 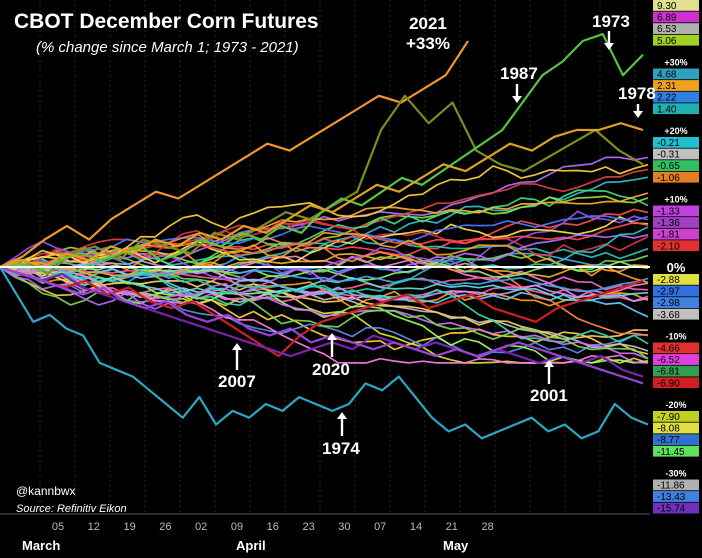 I want to click on annotation-2021: 2021 +33%, so click(x=428, y=34).